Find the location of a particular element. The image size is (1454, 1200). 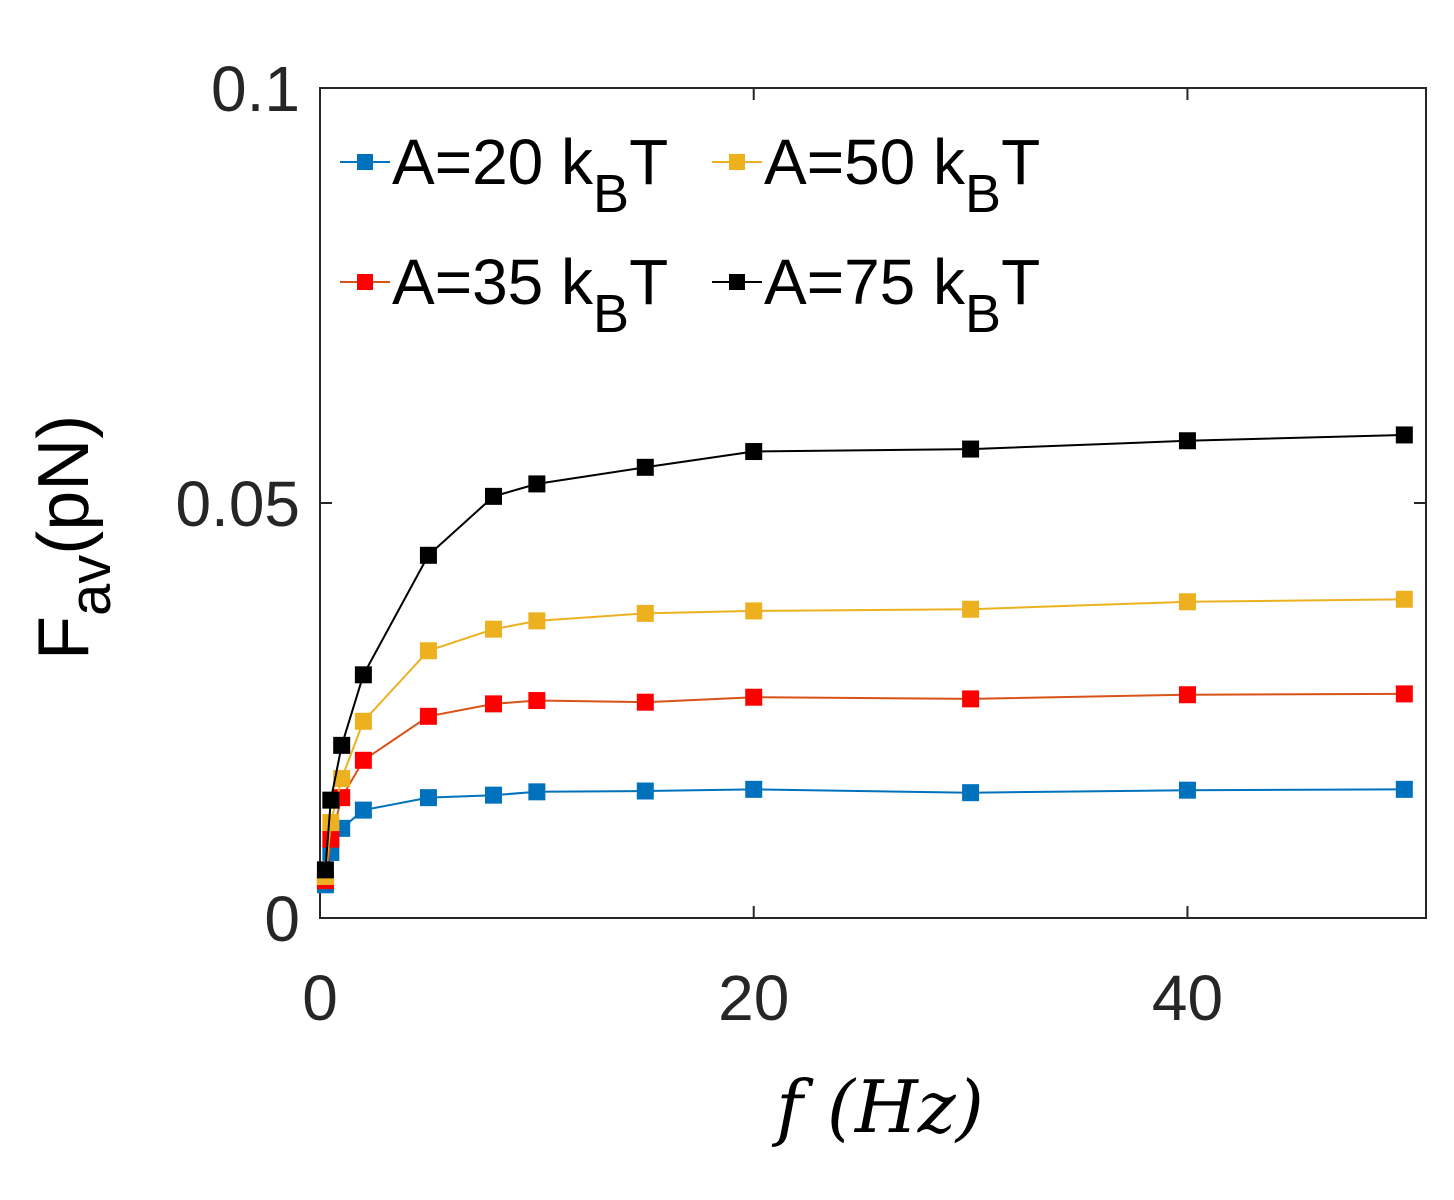

x-tick-label: 20 is located at coordinates (753, 998).